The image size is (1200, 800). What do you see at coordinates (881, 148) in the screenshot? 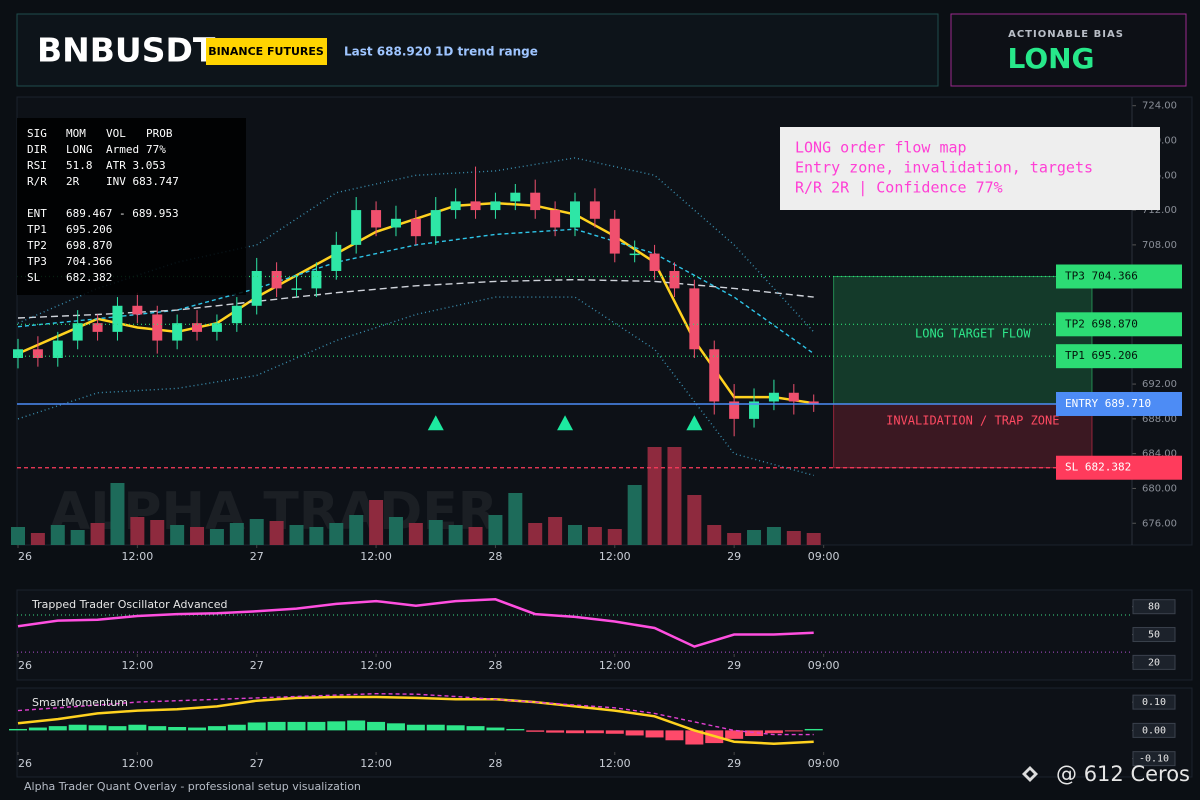
I see `note-line: LONG order flow map` at bounding box center [881, 148].